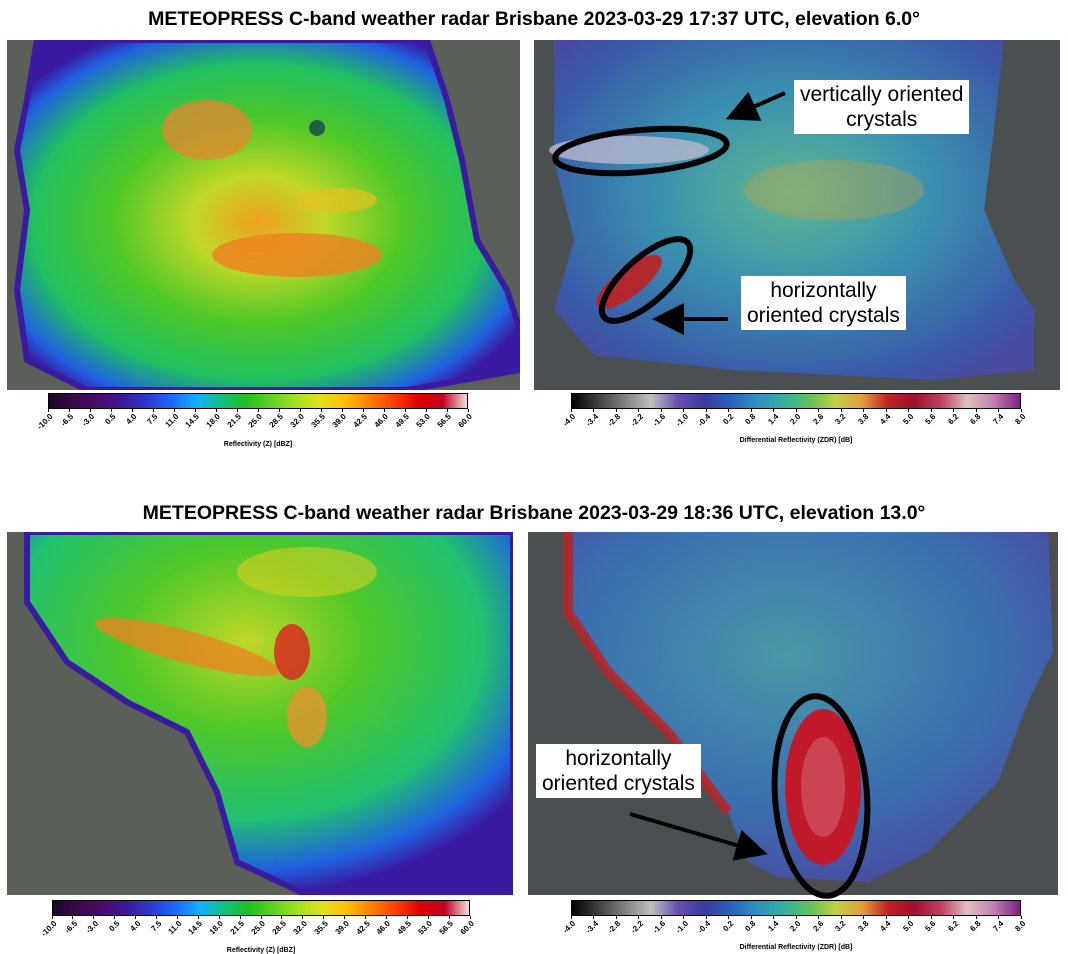 The image size is (1068, 954). What do you see at coordinates (152, 419) in the screenshot?
I see `colorbar-tick-label: 7.5` at bounding box center [152, 419].